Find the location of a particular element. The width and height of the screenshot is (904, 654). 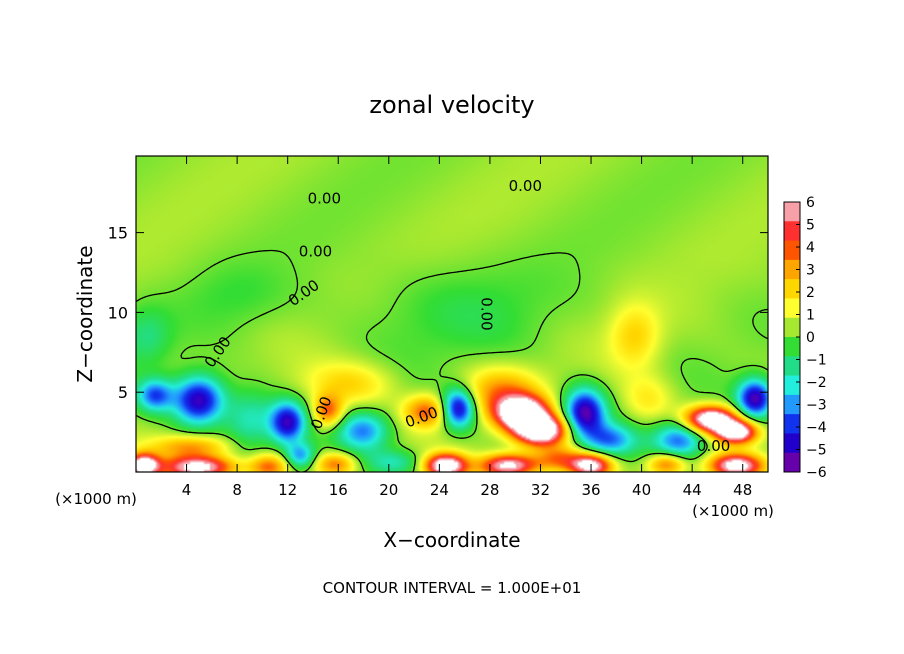

x-unit-right: (×1000 m) is located at coordinates (733, 511).